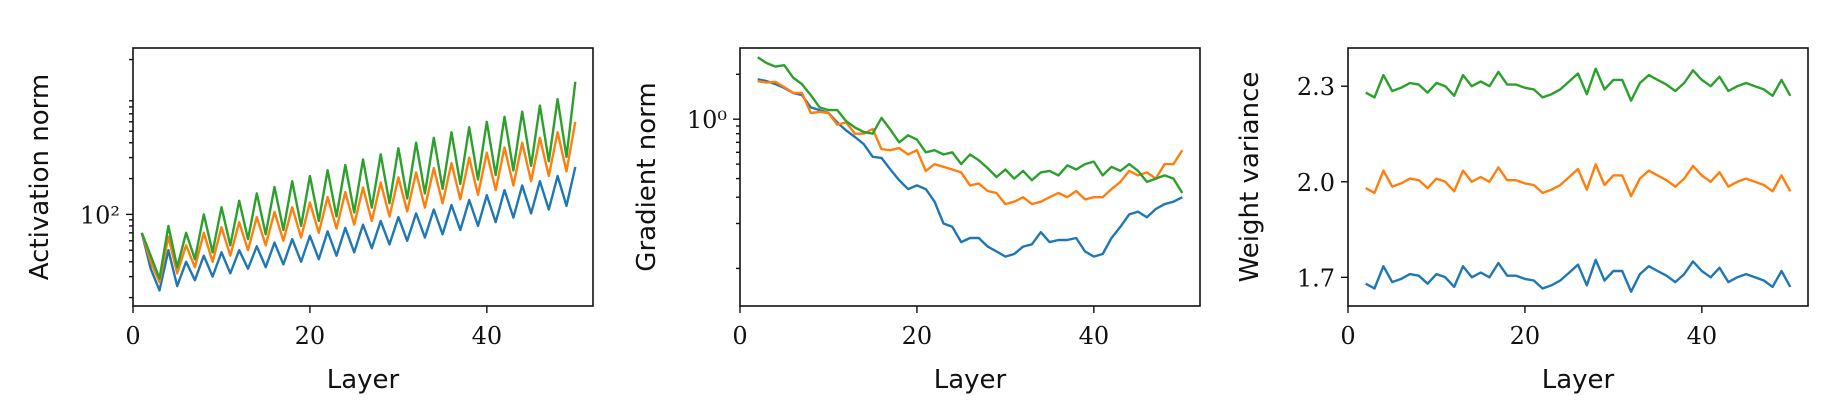  What do you see at coordinates (1316, 87) in the screenshot?
I see `y-tick-label: 2.3` at bounding box center [1316, 87].